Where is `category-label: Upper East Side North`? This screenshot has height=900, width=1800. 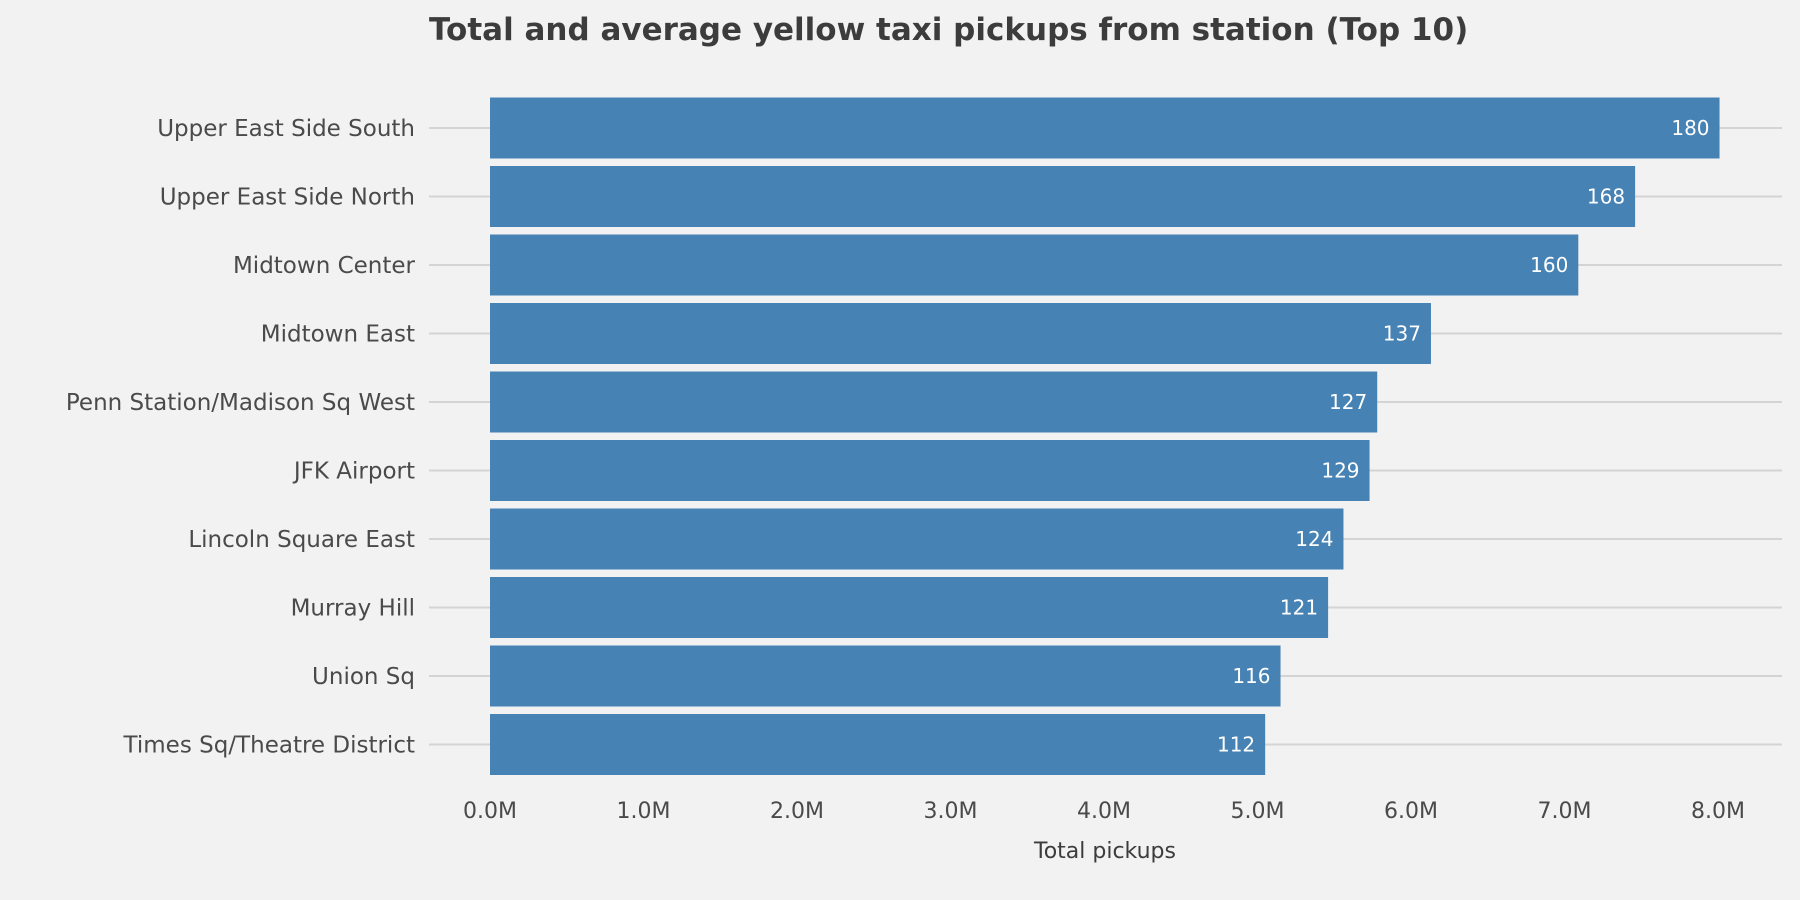
category-label: Upper East Side North is located at coordinates (287, 198).